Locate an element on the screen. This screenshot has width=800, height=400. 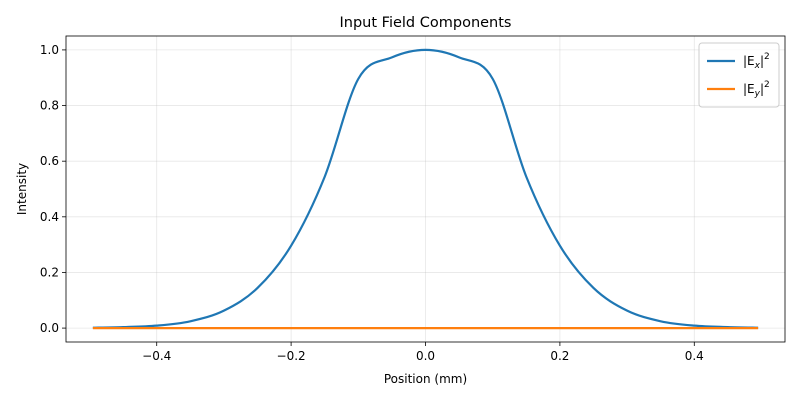
y-axis-ticks: 0.0 0.2 0.4 0.6 0.8 1.0 is located at coordinates (53, 189).